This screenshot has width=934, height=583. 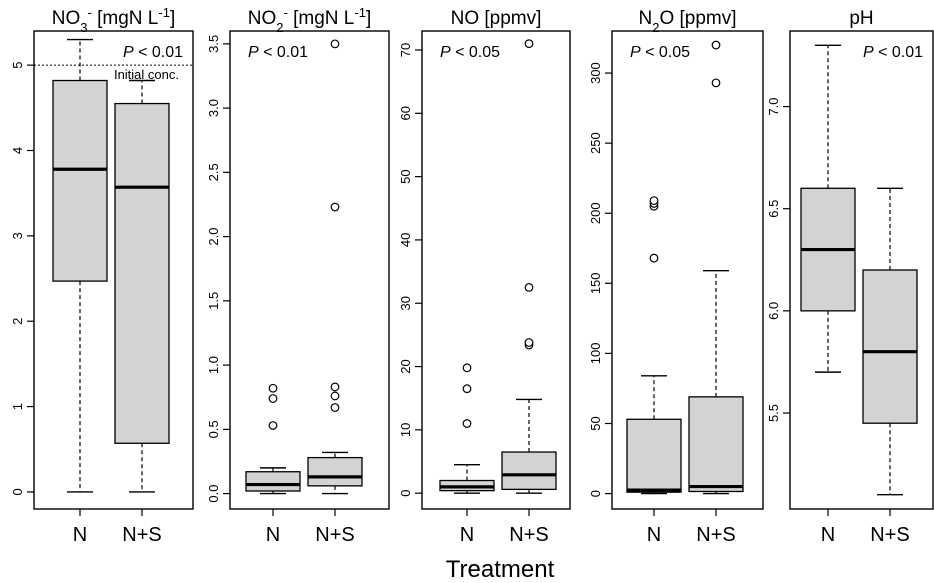 I want to click on x-axis-label: Treatment, so click(x=500, y=569).